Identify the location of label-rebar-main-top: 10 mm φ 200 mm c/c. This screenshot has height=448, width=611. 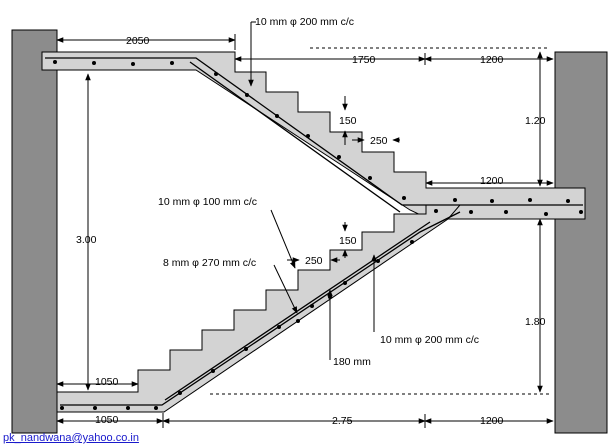
(304, 22).